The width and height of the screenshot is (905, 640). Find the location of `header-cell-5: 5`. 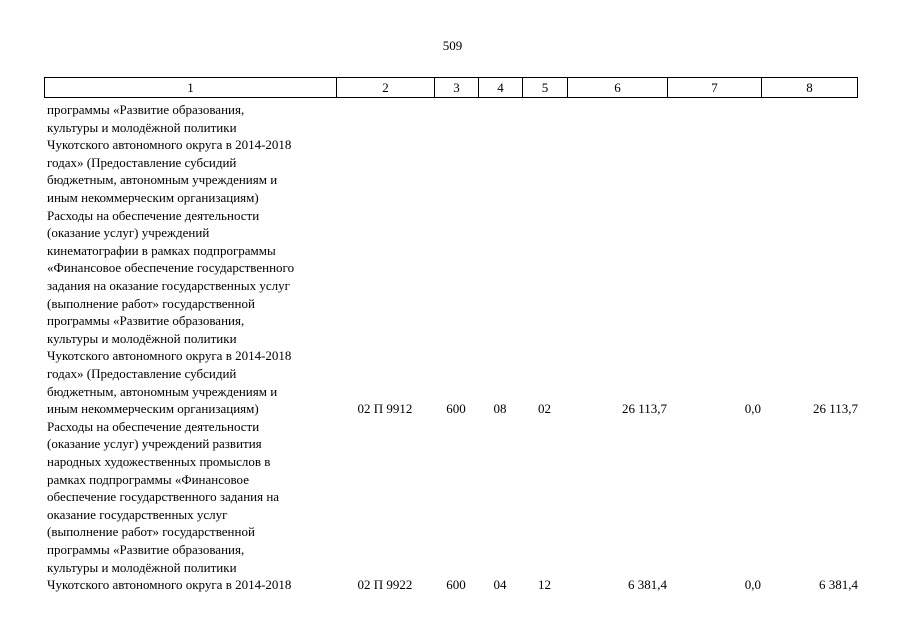

header-cell-5: 5 is located at coordinates (545, 87).